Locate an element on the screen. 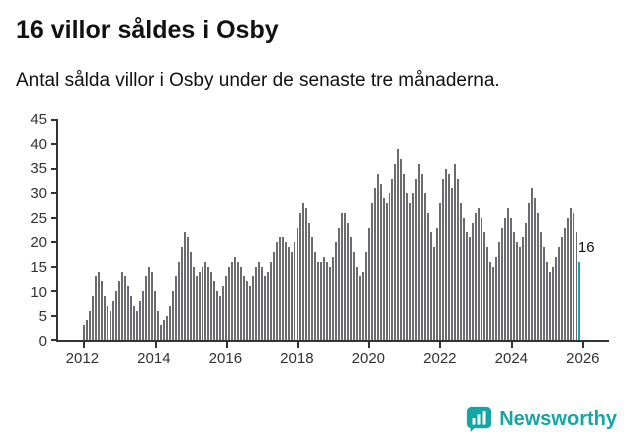 This screenshot has height=439, width=631. y-tick-label: 10 is located at coordinates (38, 292).